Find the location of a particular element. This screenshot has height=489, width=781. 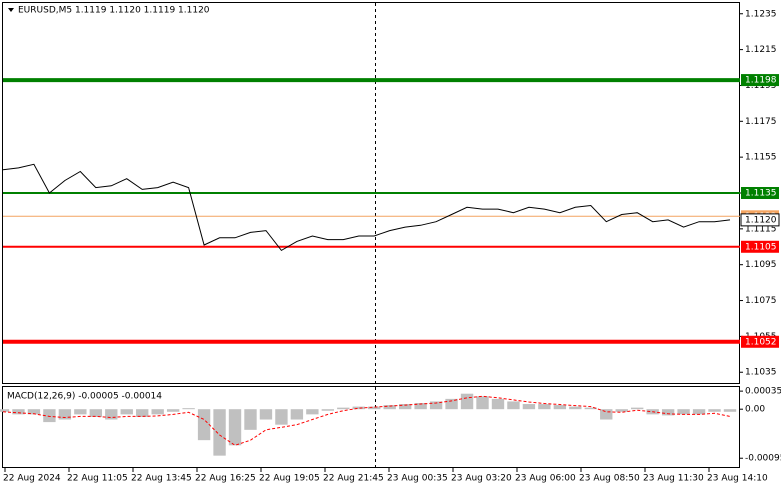

x-tick-label: 23 Aug 03:20 is located at coordinates (481, 479).